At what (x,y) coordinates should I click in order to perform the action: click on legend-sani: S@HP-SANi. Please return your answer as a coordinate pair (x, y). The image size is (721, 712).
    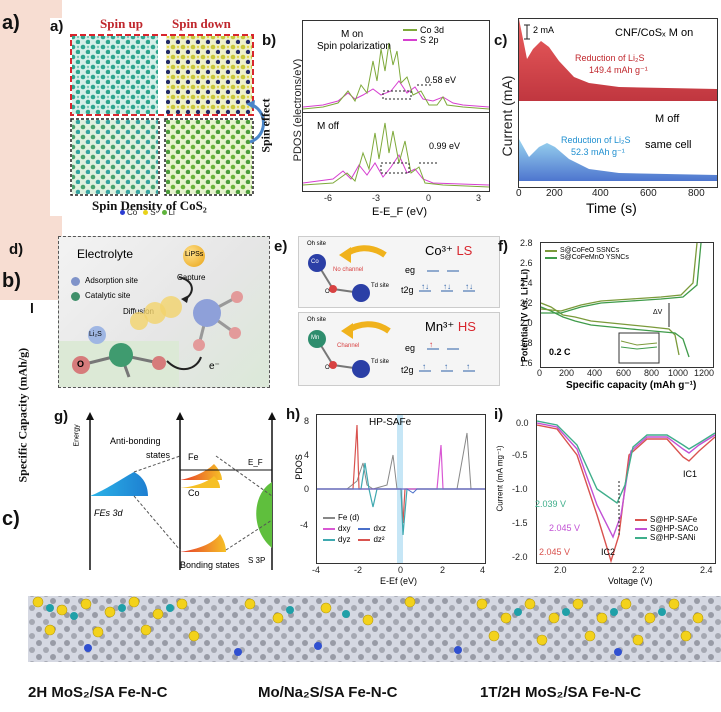
    Looking at the image, I should click on (666, 537).